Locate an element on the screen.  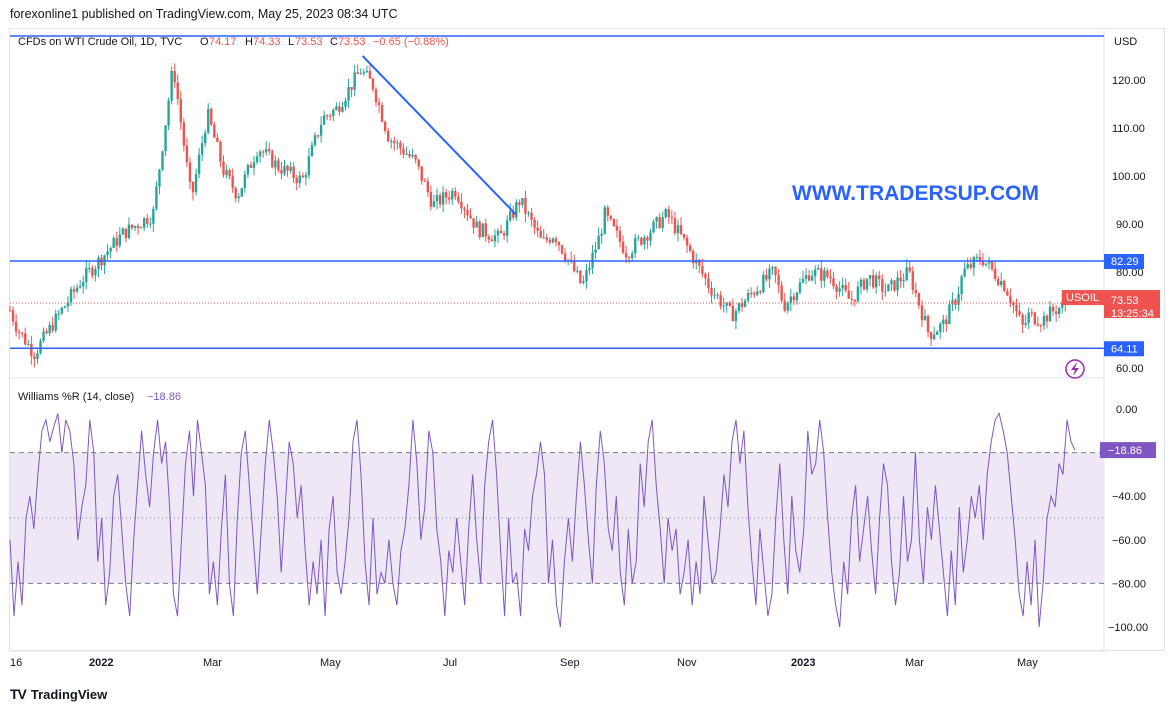
support-tag-text: 64.11 is located at coordinates (1124, 349).